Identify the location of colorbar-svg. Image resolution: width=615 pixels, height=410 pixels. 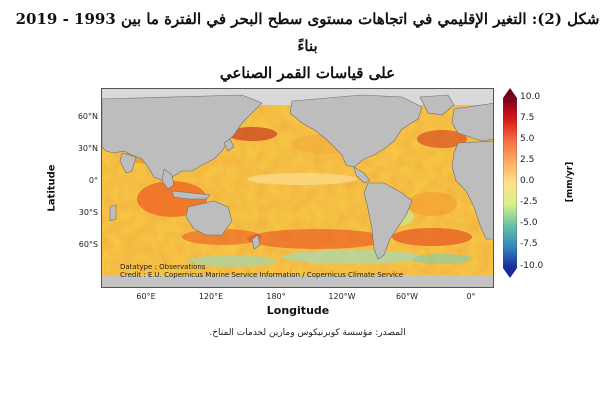
(510, 183).